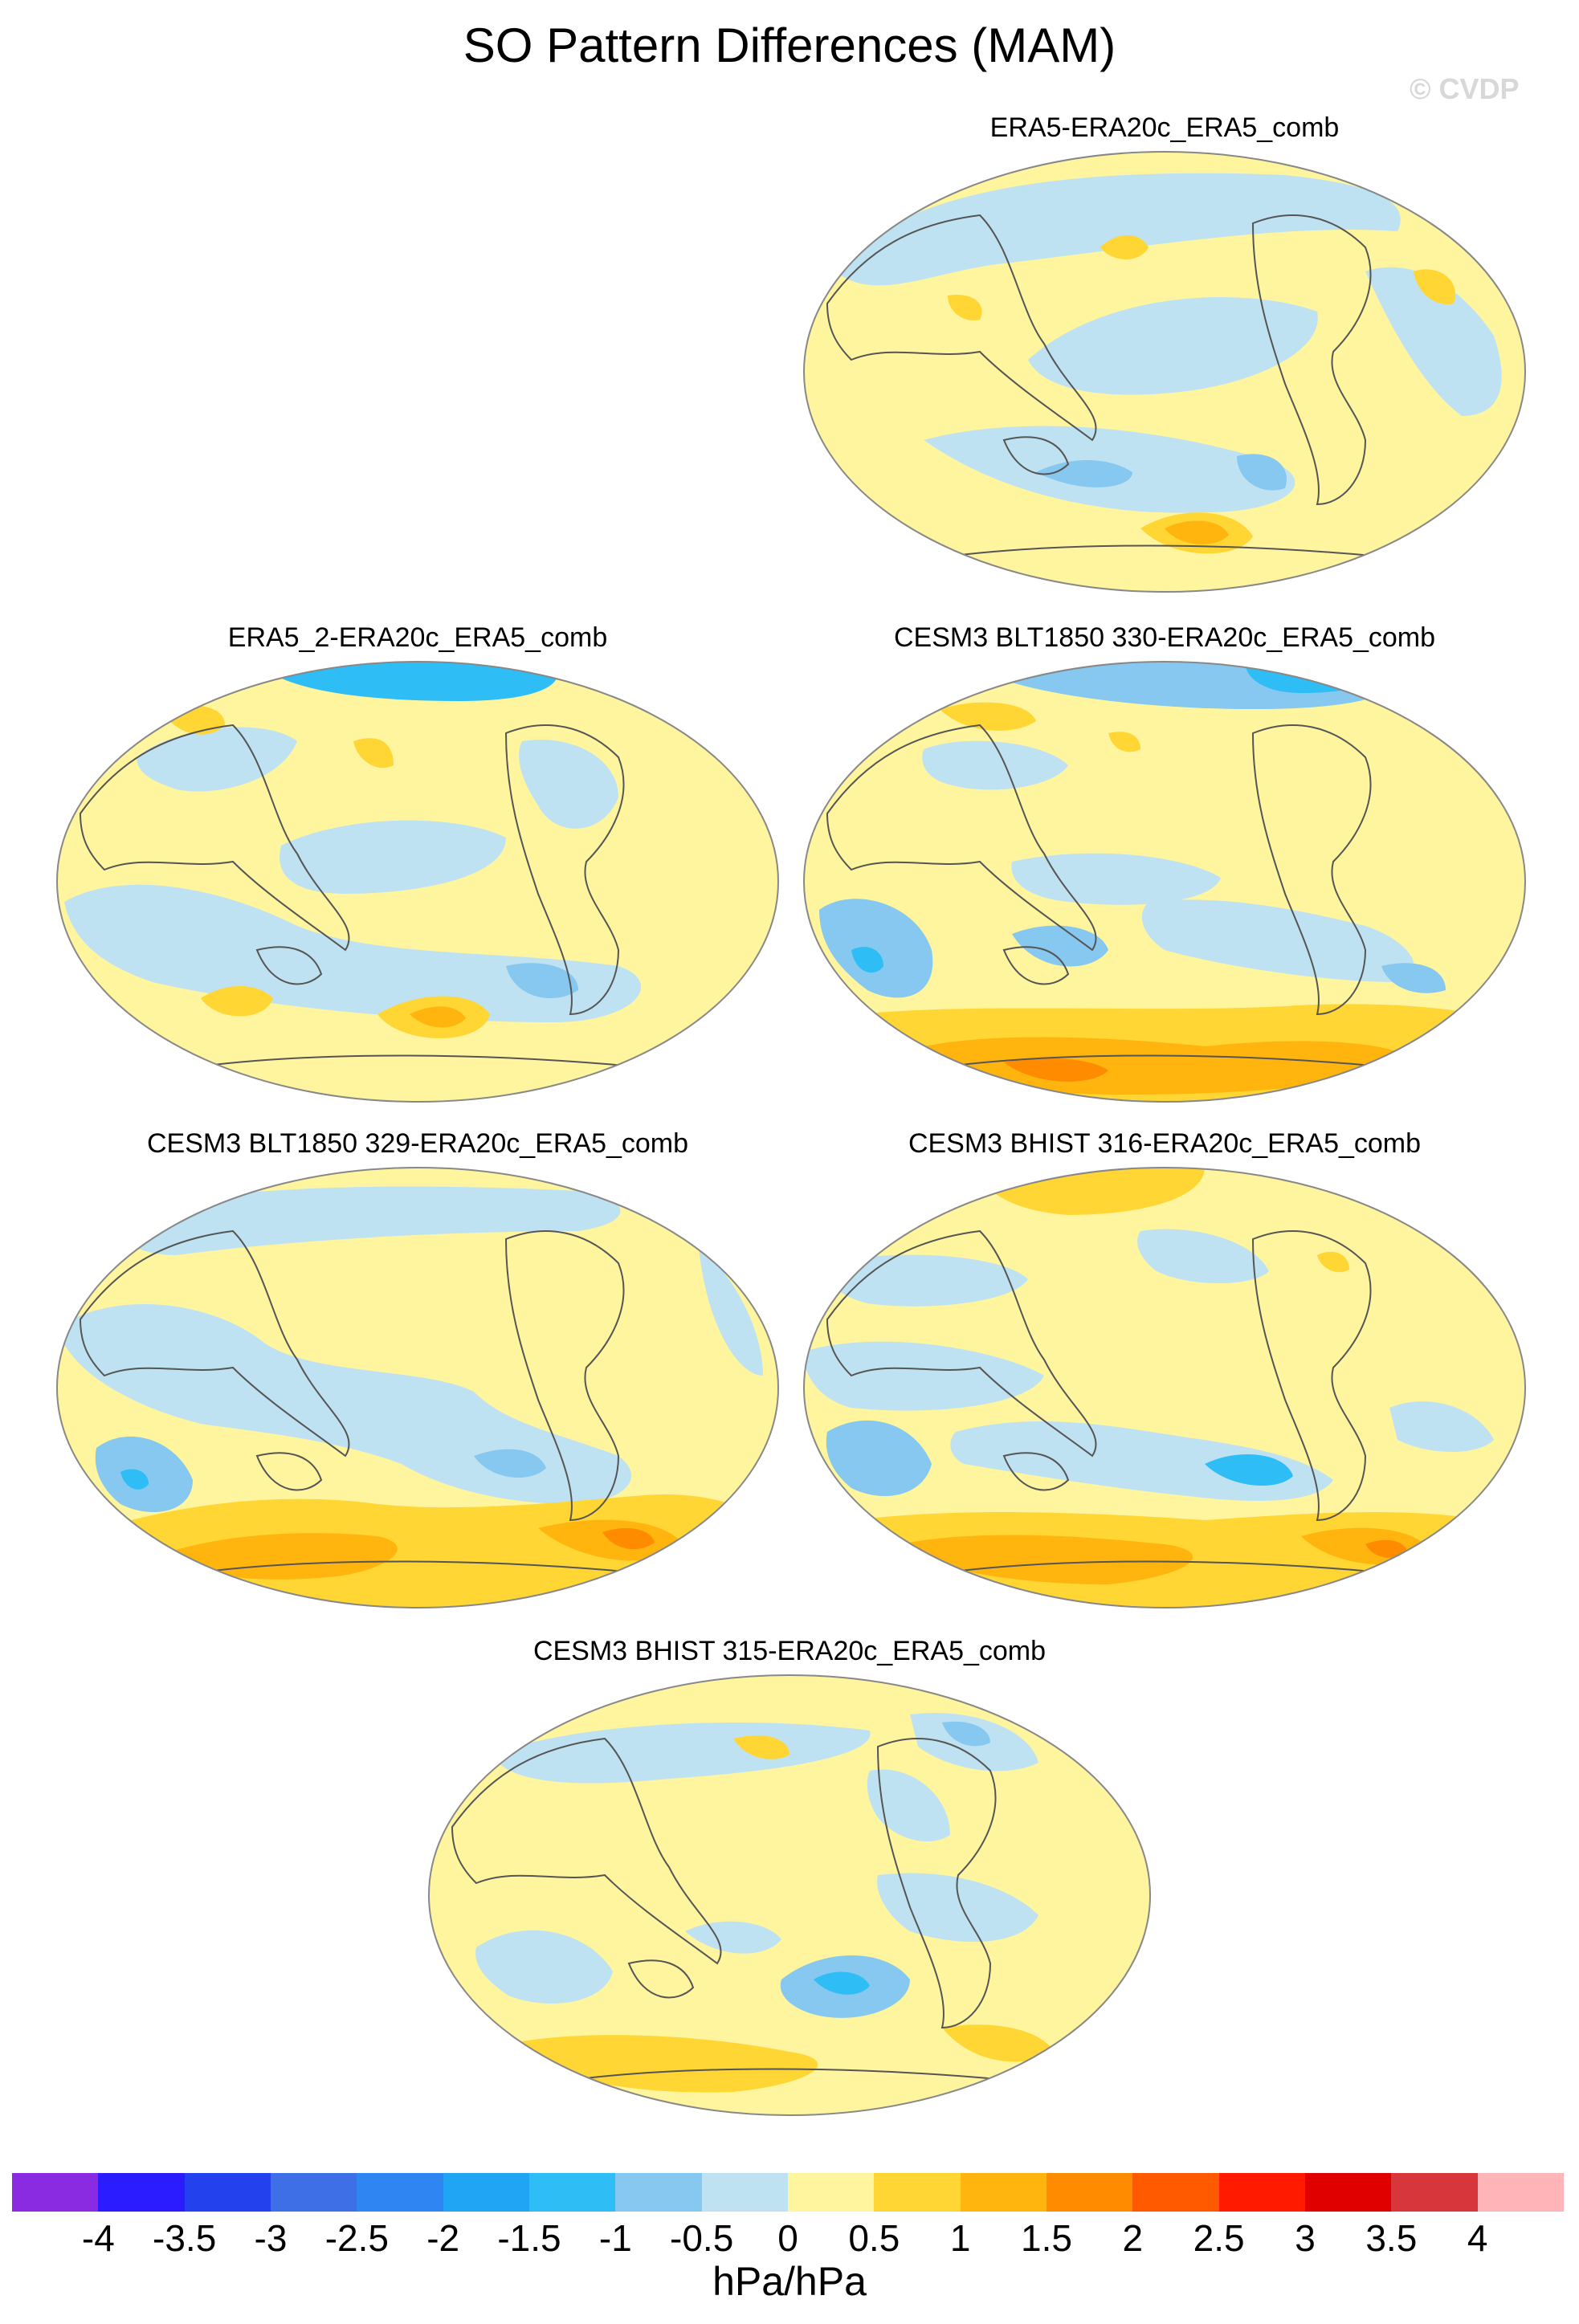 Image resolution: width=1579 pixels, height=2324 pixels. Describe the element at coordinates (1305, 2238) in the screenshot. I see `colorbar-tick-label: 3` at that location.